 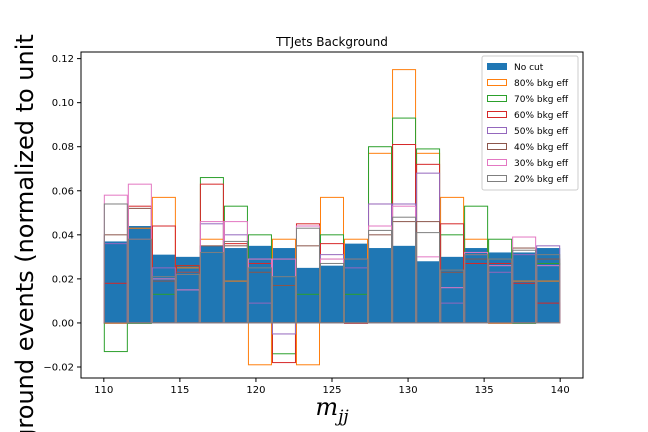 What do you see at coordinates (63, 147) in the screenshot?
I see `y-tick-label: 0.08` at bounding box center [63, 147].